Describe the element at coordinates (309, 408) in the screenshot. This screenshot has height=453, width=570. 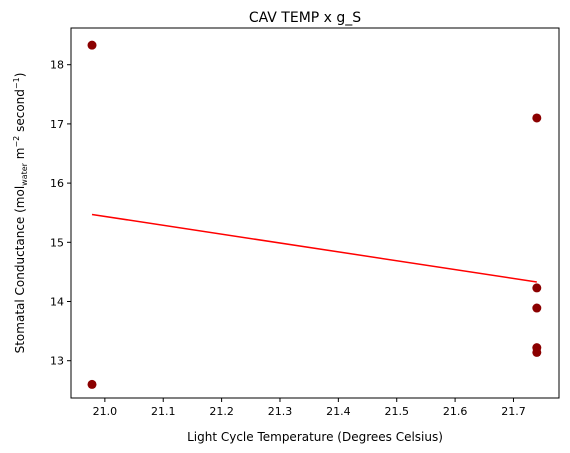
I see `x-axis: 21.0 21.1 21.2 21.3 21.4 21.5 21.6 21.7` at that location.